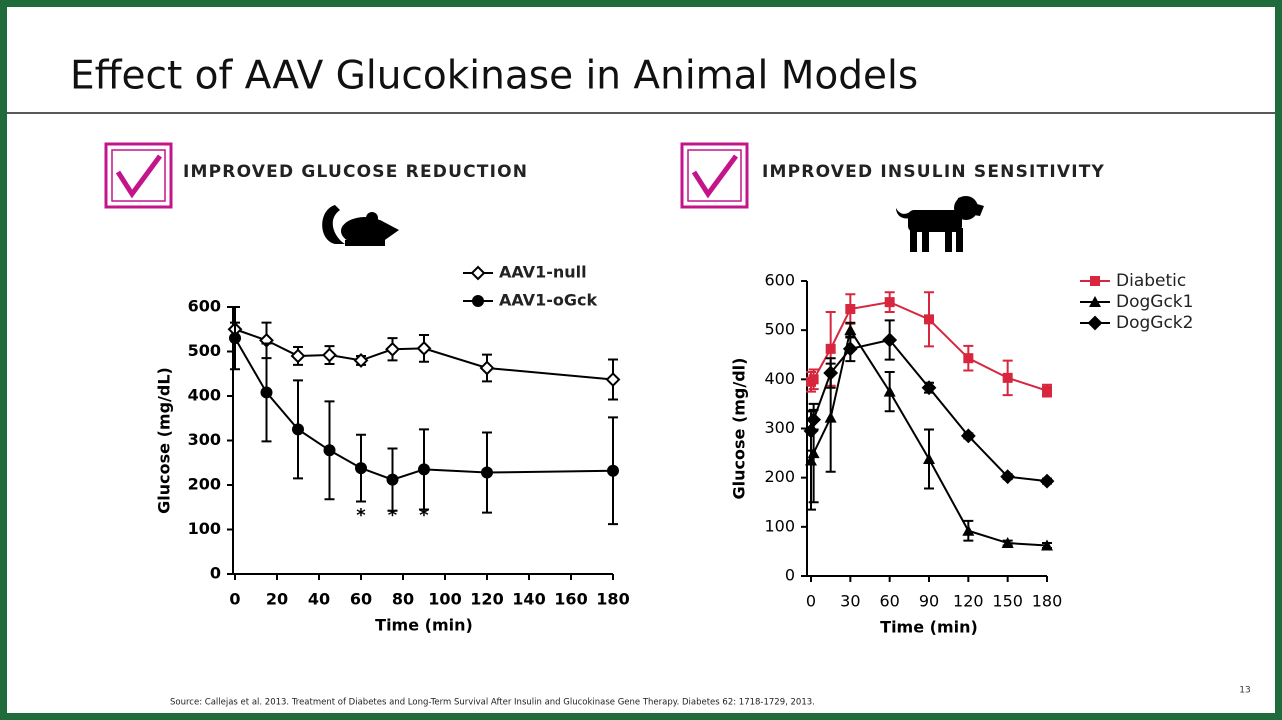 Image resolution: width=1282 pixels, height=720 pixels. I want to click on x-tick-label: 150, so click(1007, 601).